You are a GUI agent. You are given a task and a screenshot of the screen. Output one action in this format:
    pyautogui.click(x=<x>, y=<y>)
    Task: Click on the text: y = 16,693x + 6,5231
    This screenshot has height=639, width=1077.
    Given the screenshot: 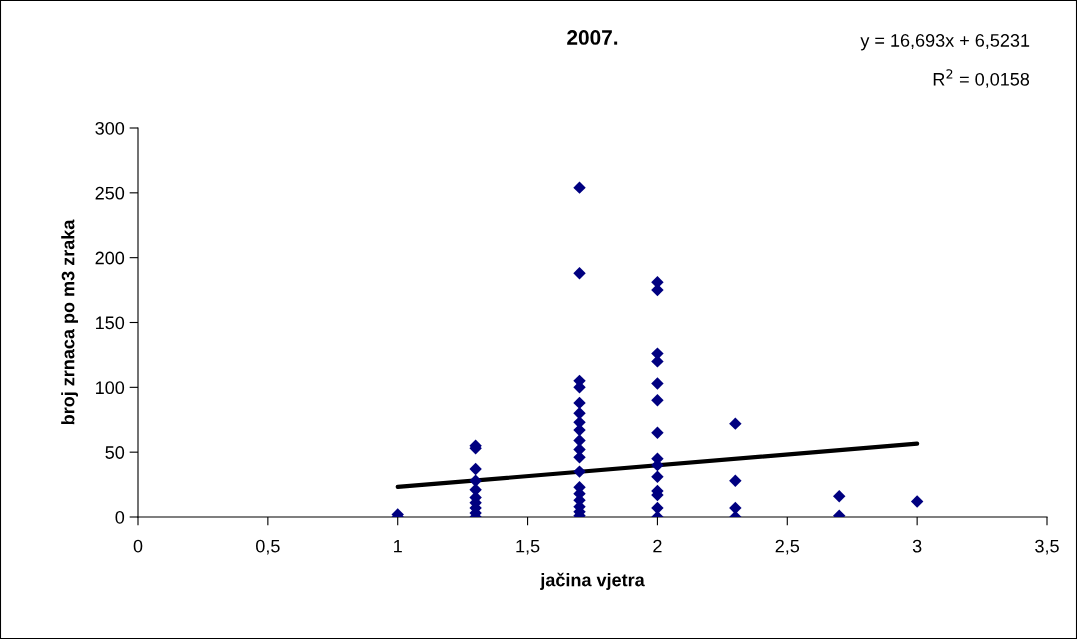 What is the action you would take?
    pyautogui.click(x=945, y=42)
    